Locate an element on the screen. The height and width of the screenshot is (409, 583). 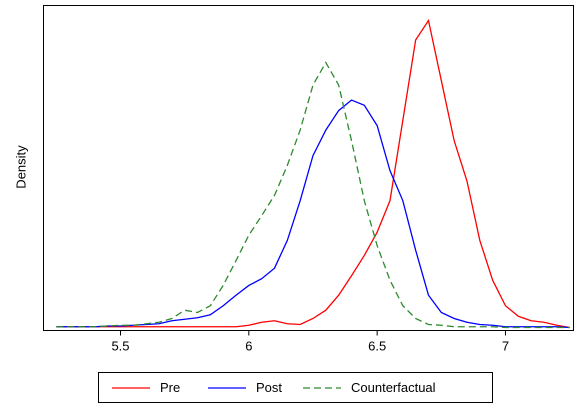
x-tick-label: 5.5 is located at coordinates (120, 346).